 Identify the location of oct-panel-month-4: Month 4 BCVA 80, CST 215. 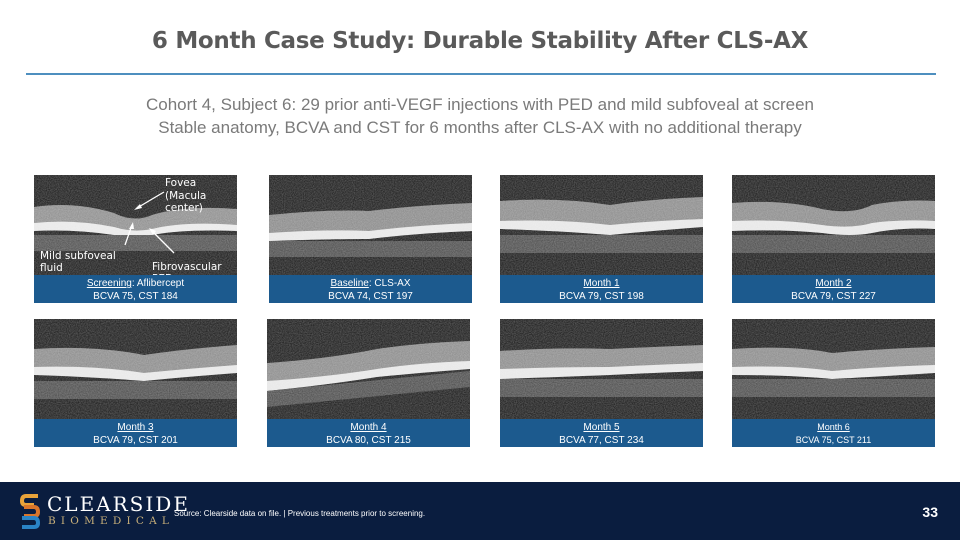
(368, 383).